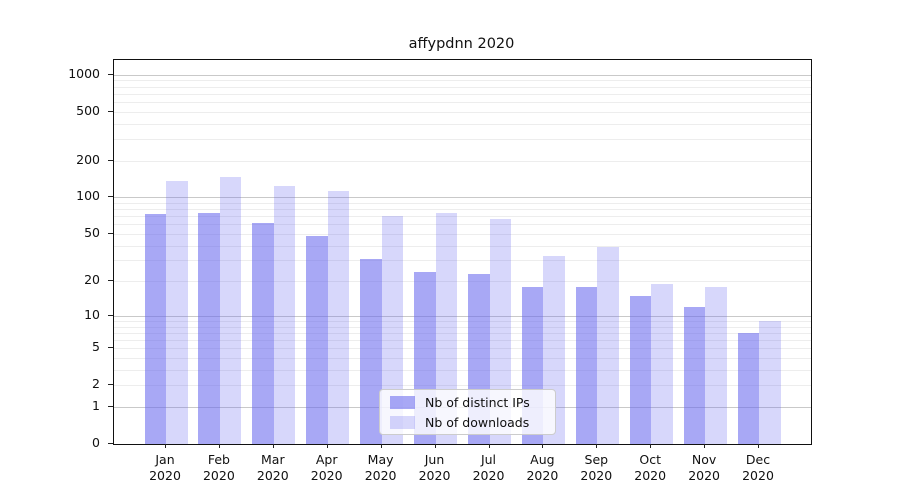  I want to click on legend-item-distinct-ips: Nb of distinct IPs, so click(467, 402).